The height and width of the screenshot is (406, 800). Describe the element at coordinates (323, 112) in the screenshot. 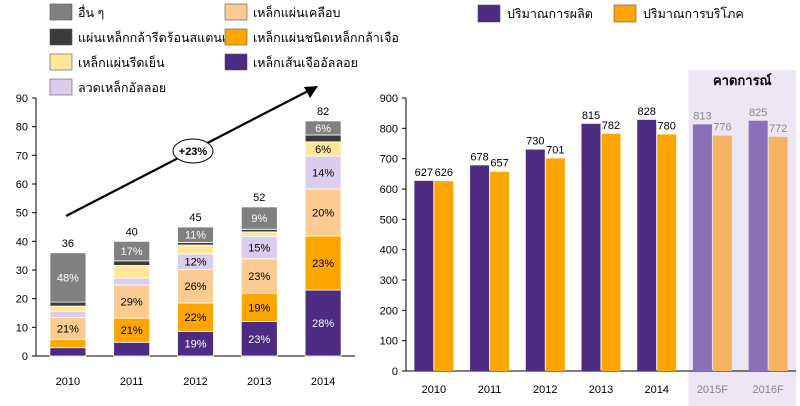

I see `bar-total-label: 82` at that location.